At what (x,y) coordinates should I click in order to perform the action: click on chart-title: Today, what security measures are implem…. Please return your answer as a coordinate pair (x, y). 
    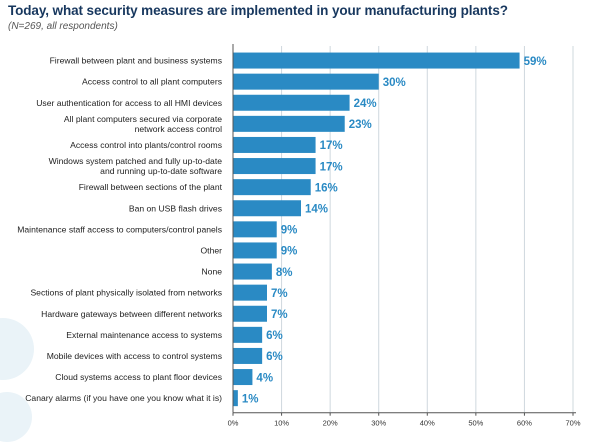
    Looking at the image, I should click on (258, 10).